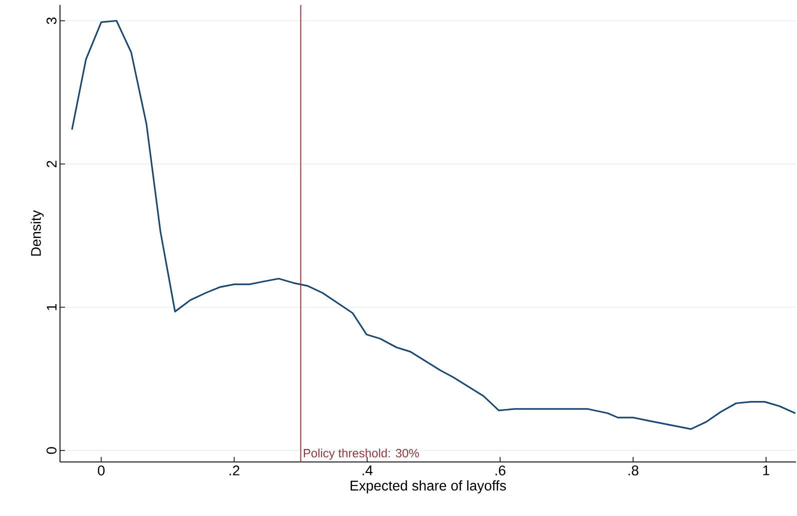  What do you see at coordinates (37, 233) in the screenshot?
I see `y-axis-title: Density` at bounding box center [37, 233].